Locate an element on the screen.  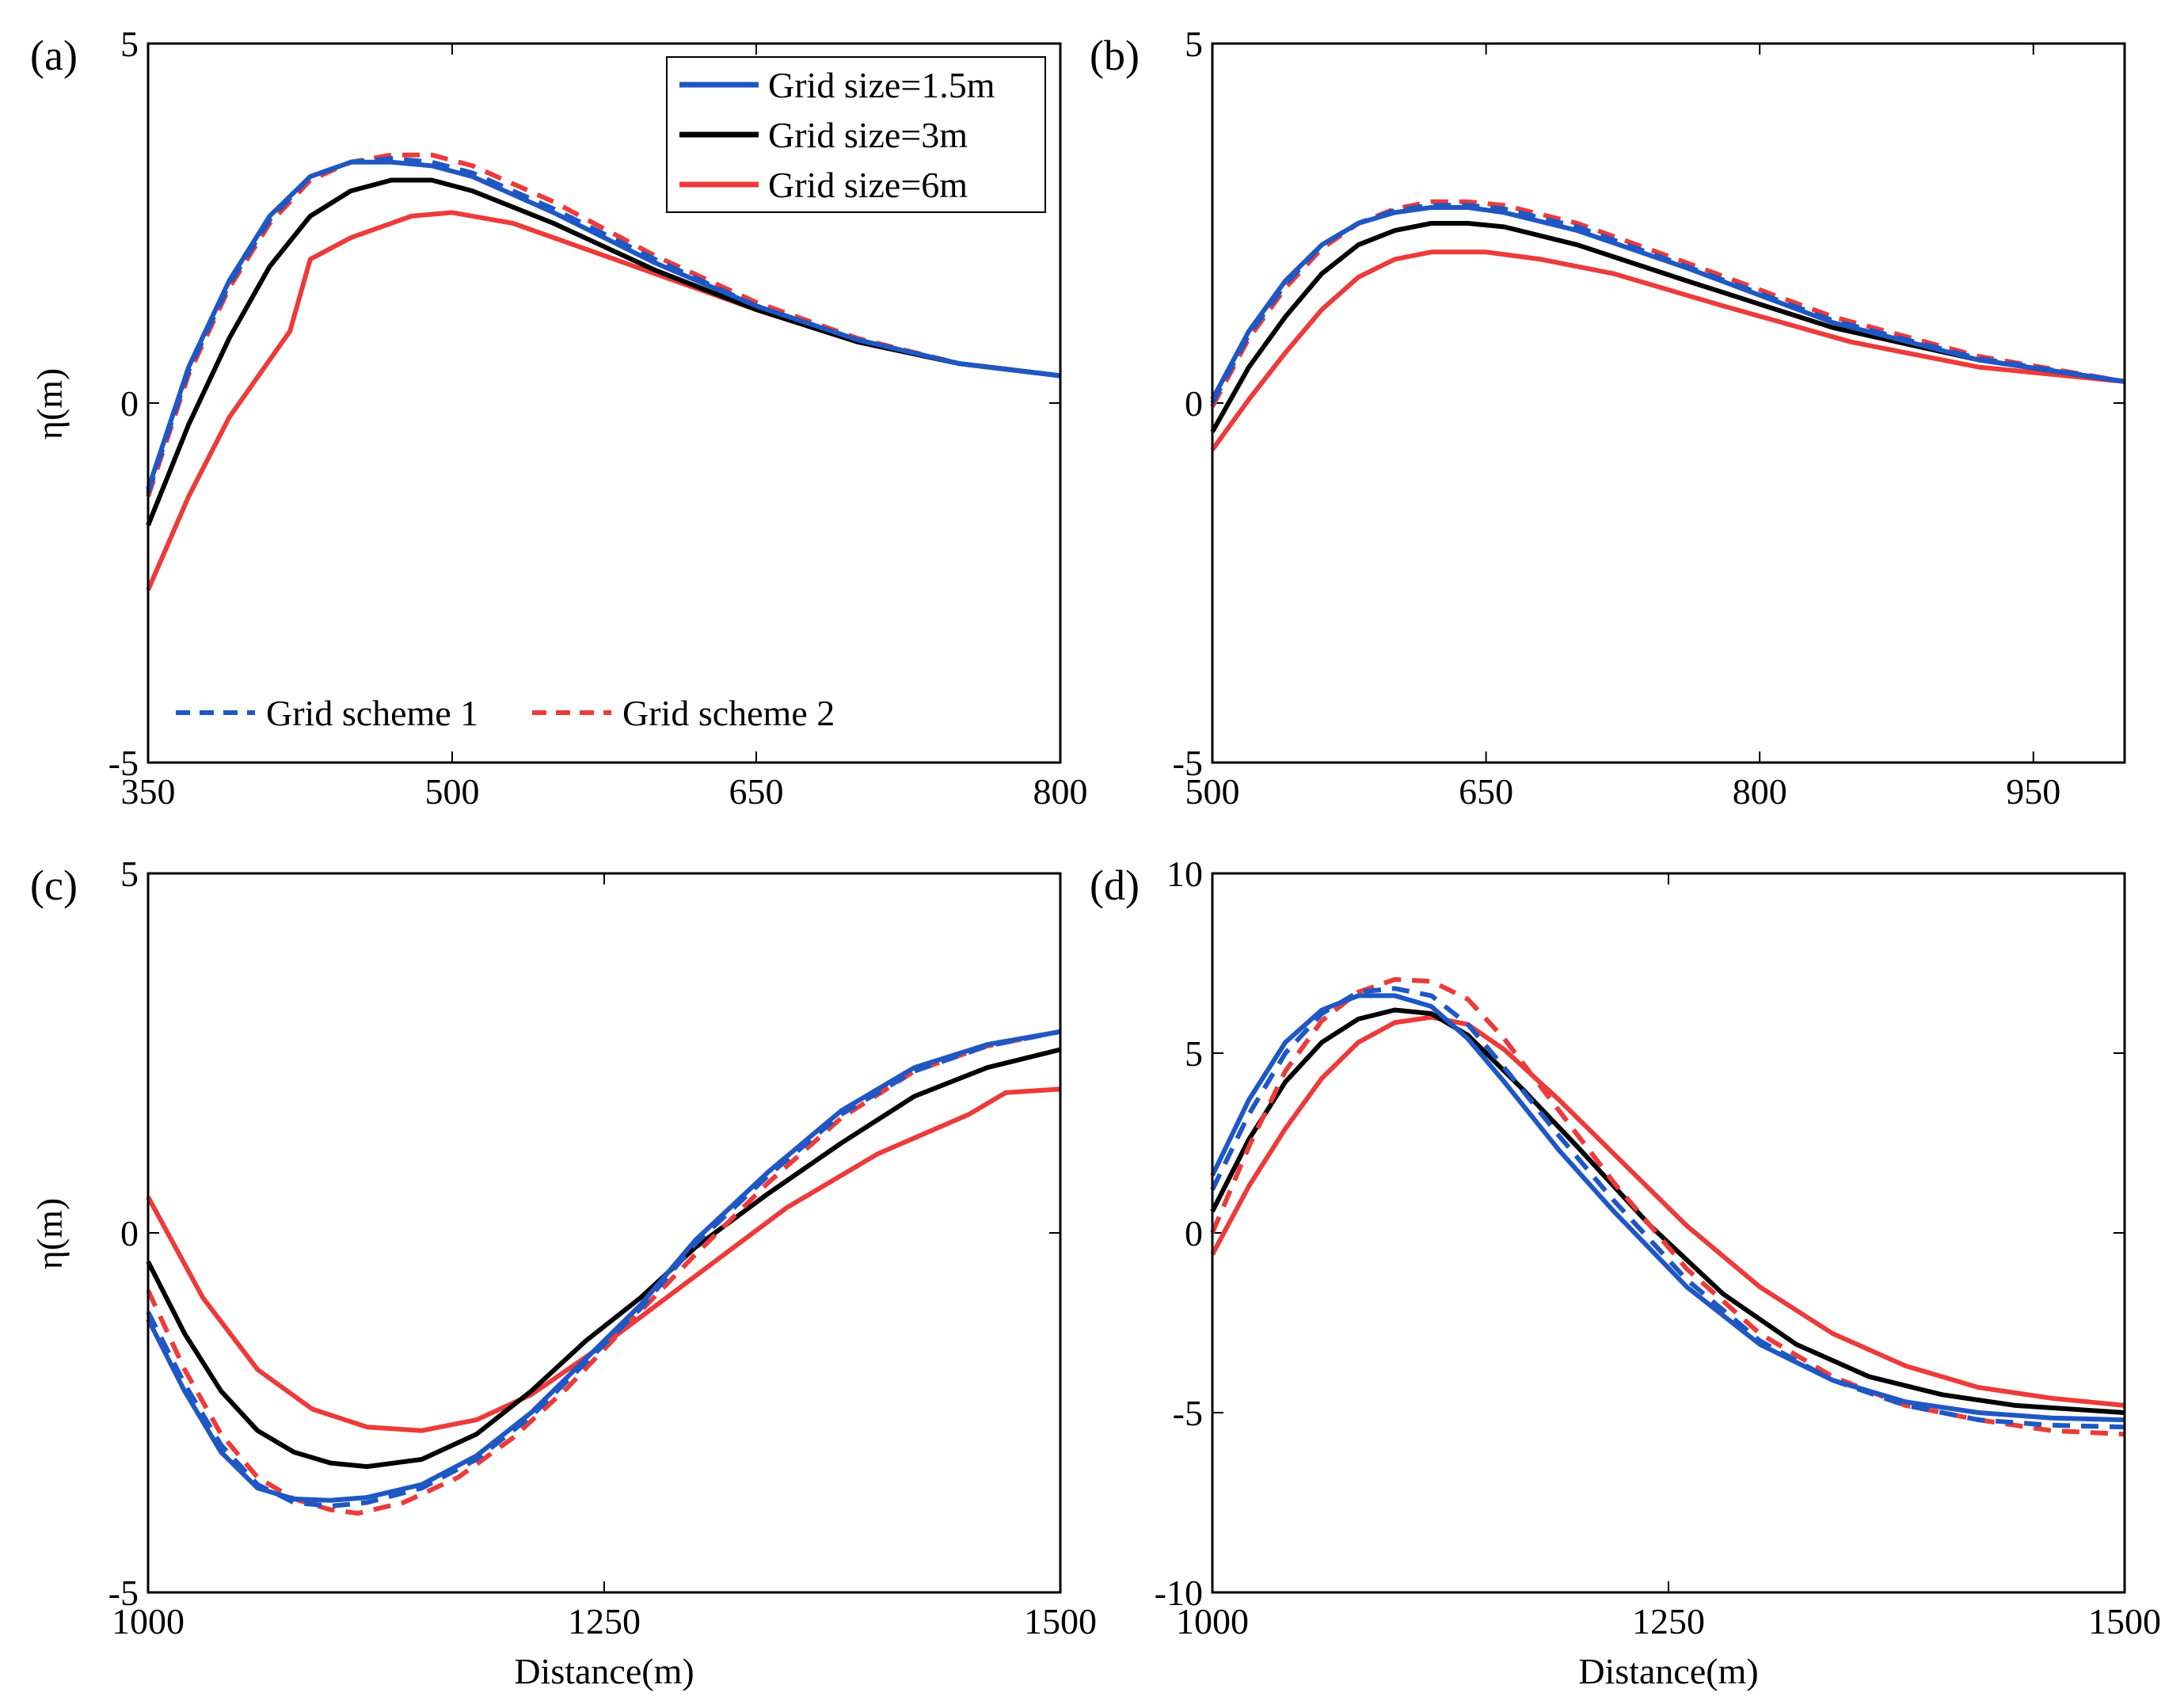
legend-grid-size: Grid size=1.5m Grid size=3m Grid size=6m is located at coordinates (856, 134).